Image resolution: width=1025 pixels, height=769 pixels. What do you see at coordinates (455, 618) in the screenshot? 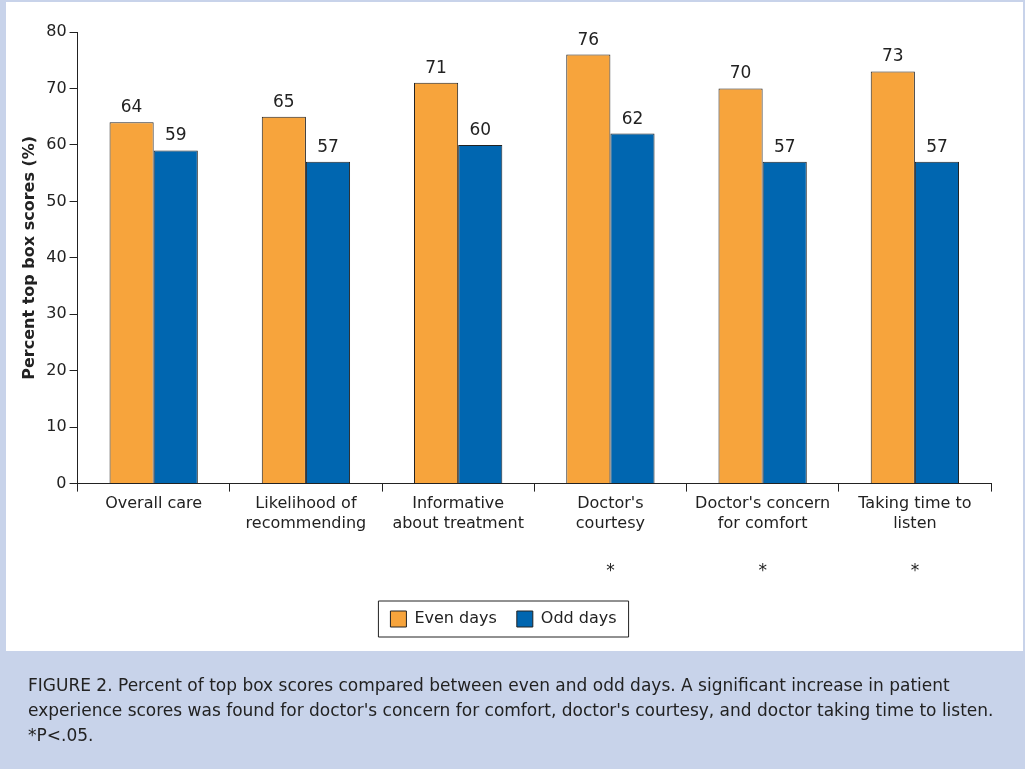
I see `legend-label: Even days` at bounding box center [455, 618].